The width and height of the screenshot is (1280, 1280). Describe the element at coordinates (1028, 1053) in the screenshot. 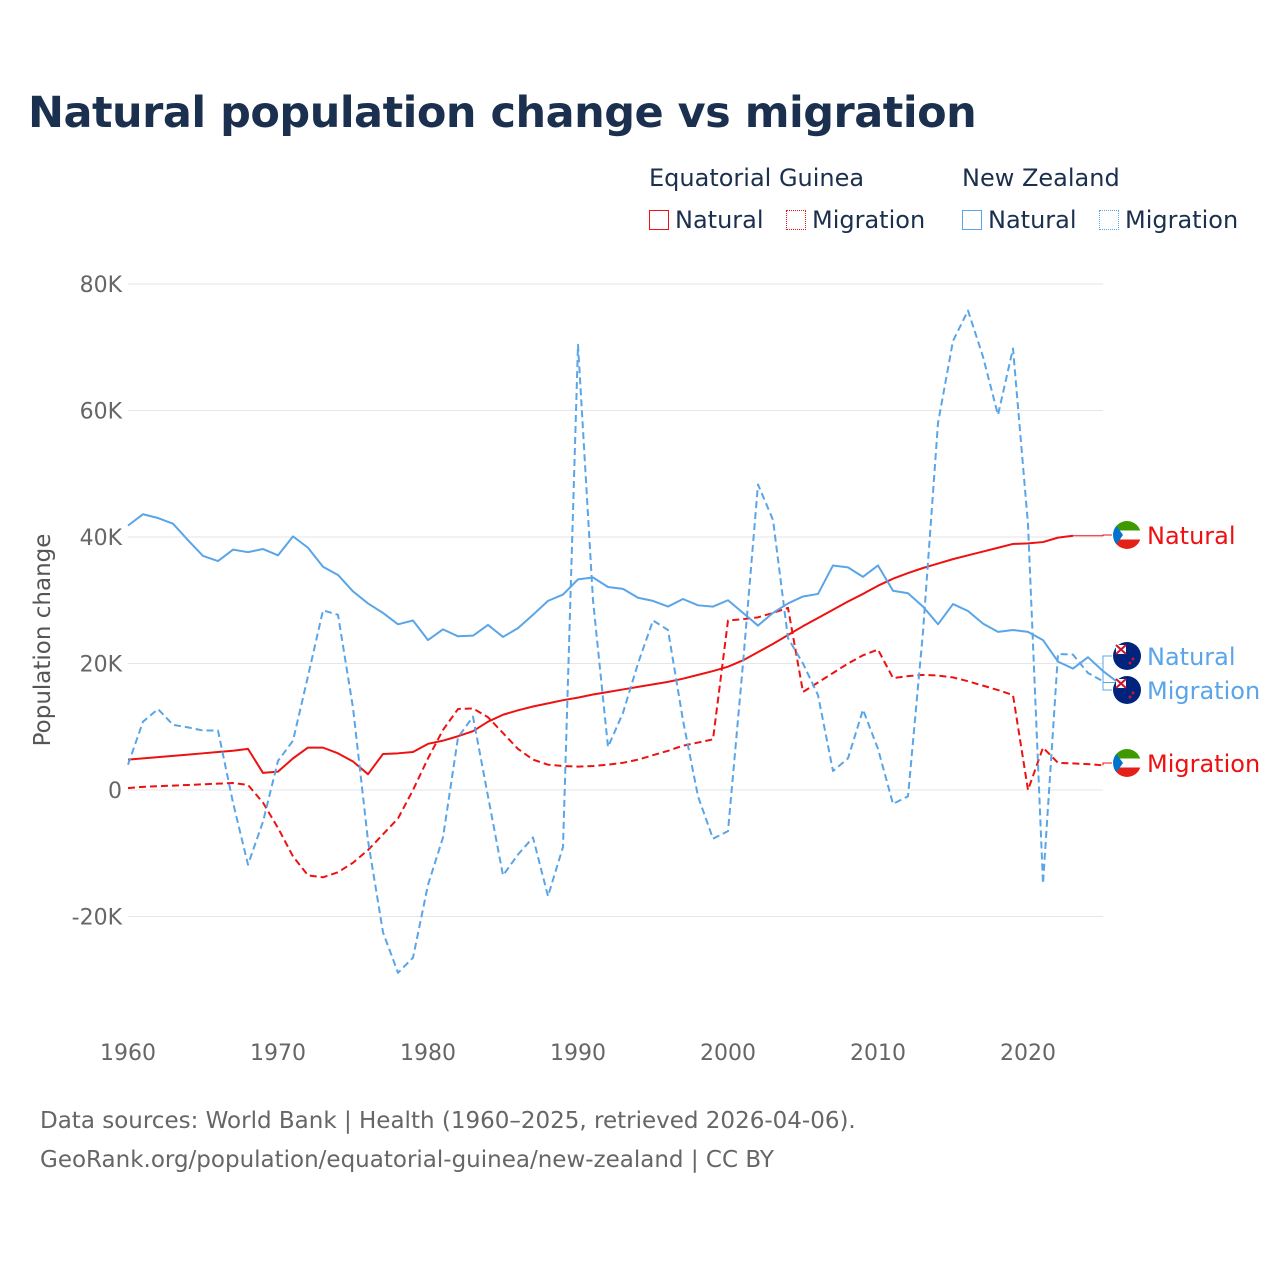

I see `x-tick-label: 2020` at that location.